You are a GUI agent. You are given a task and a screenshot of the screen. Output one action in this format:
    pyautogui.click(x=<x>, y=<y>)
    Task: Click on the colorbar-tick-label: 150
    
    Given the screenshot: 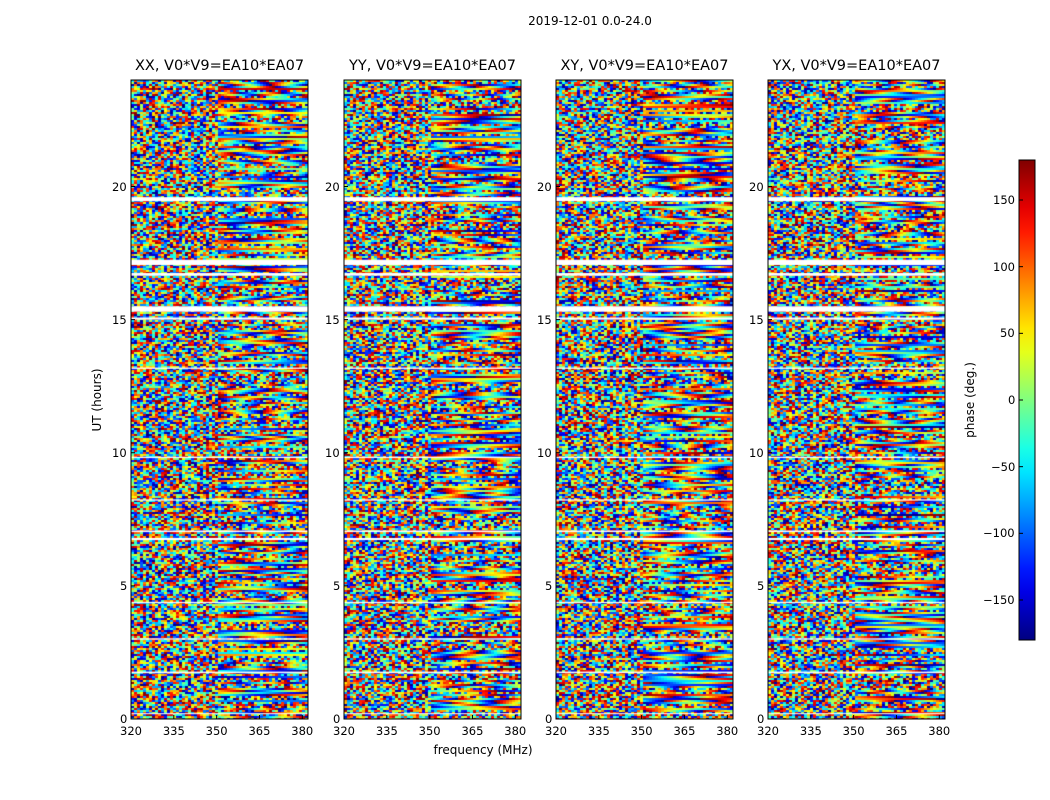 What is the action you would take?
    pyautogui.click(x=1004, y=200)
    